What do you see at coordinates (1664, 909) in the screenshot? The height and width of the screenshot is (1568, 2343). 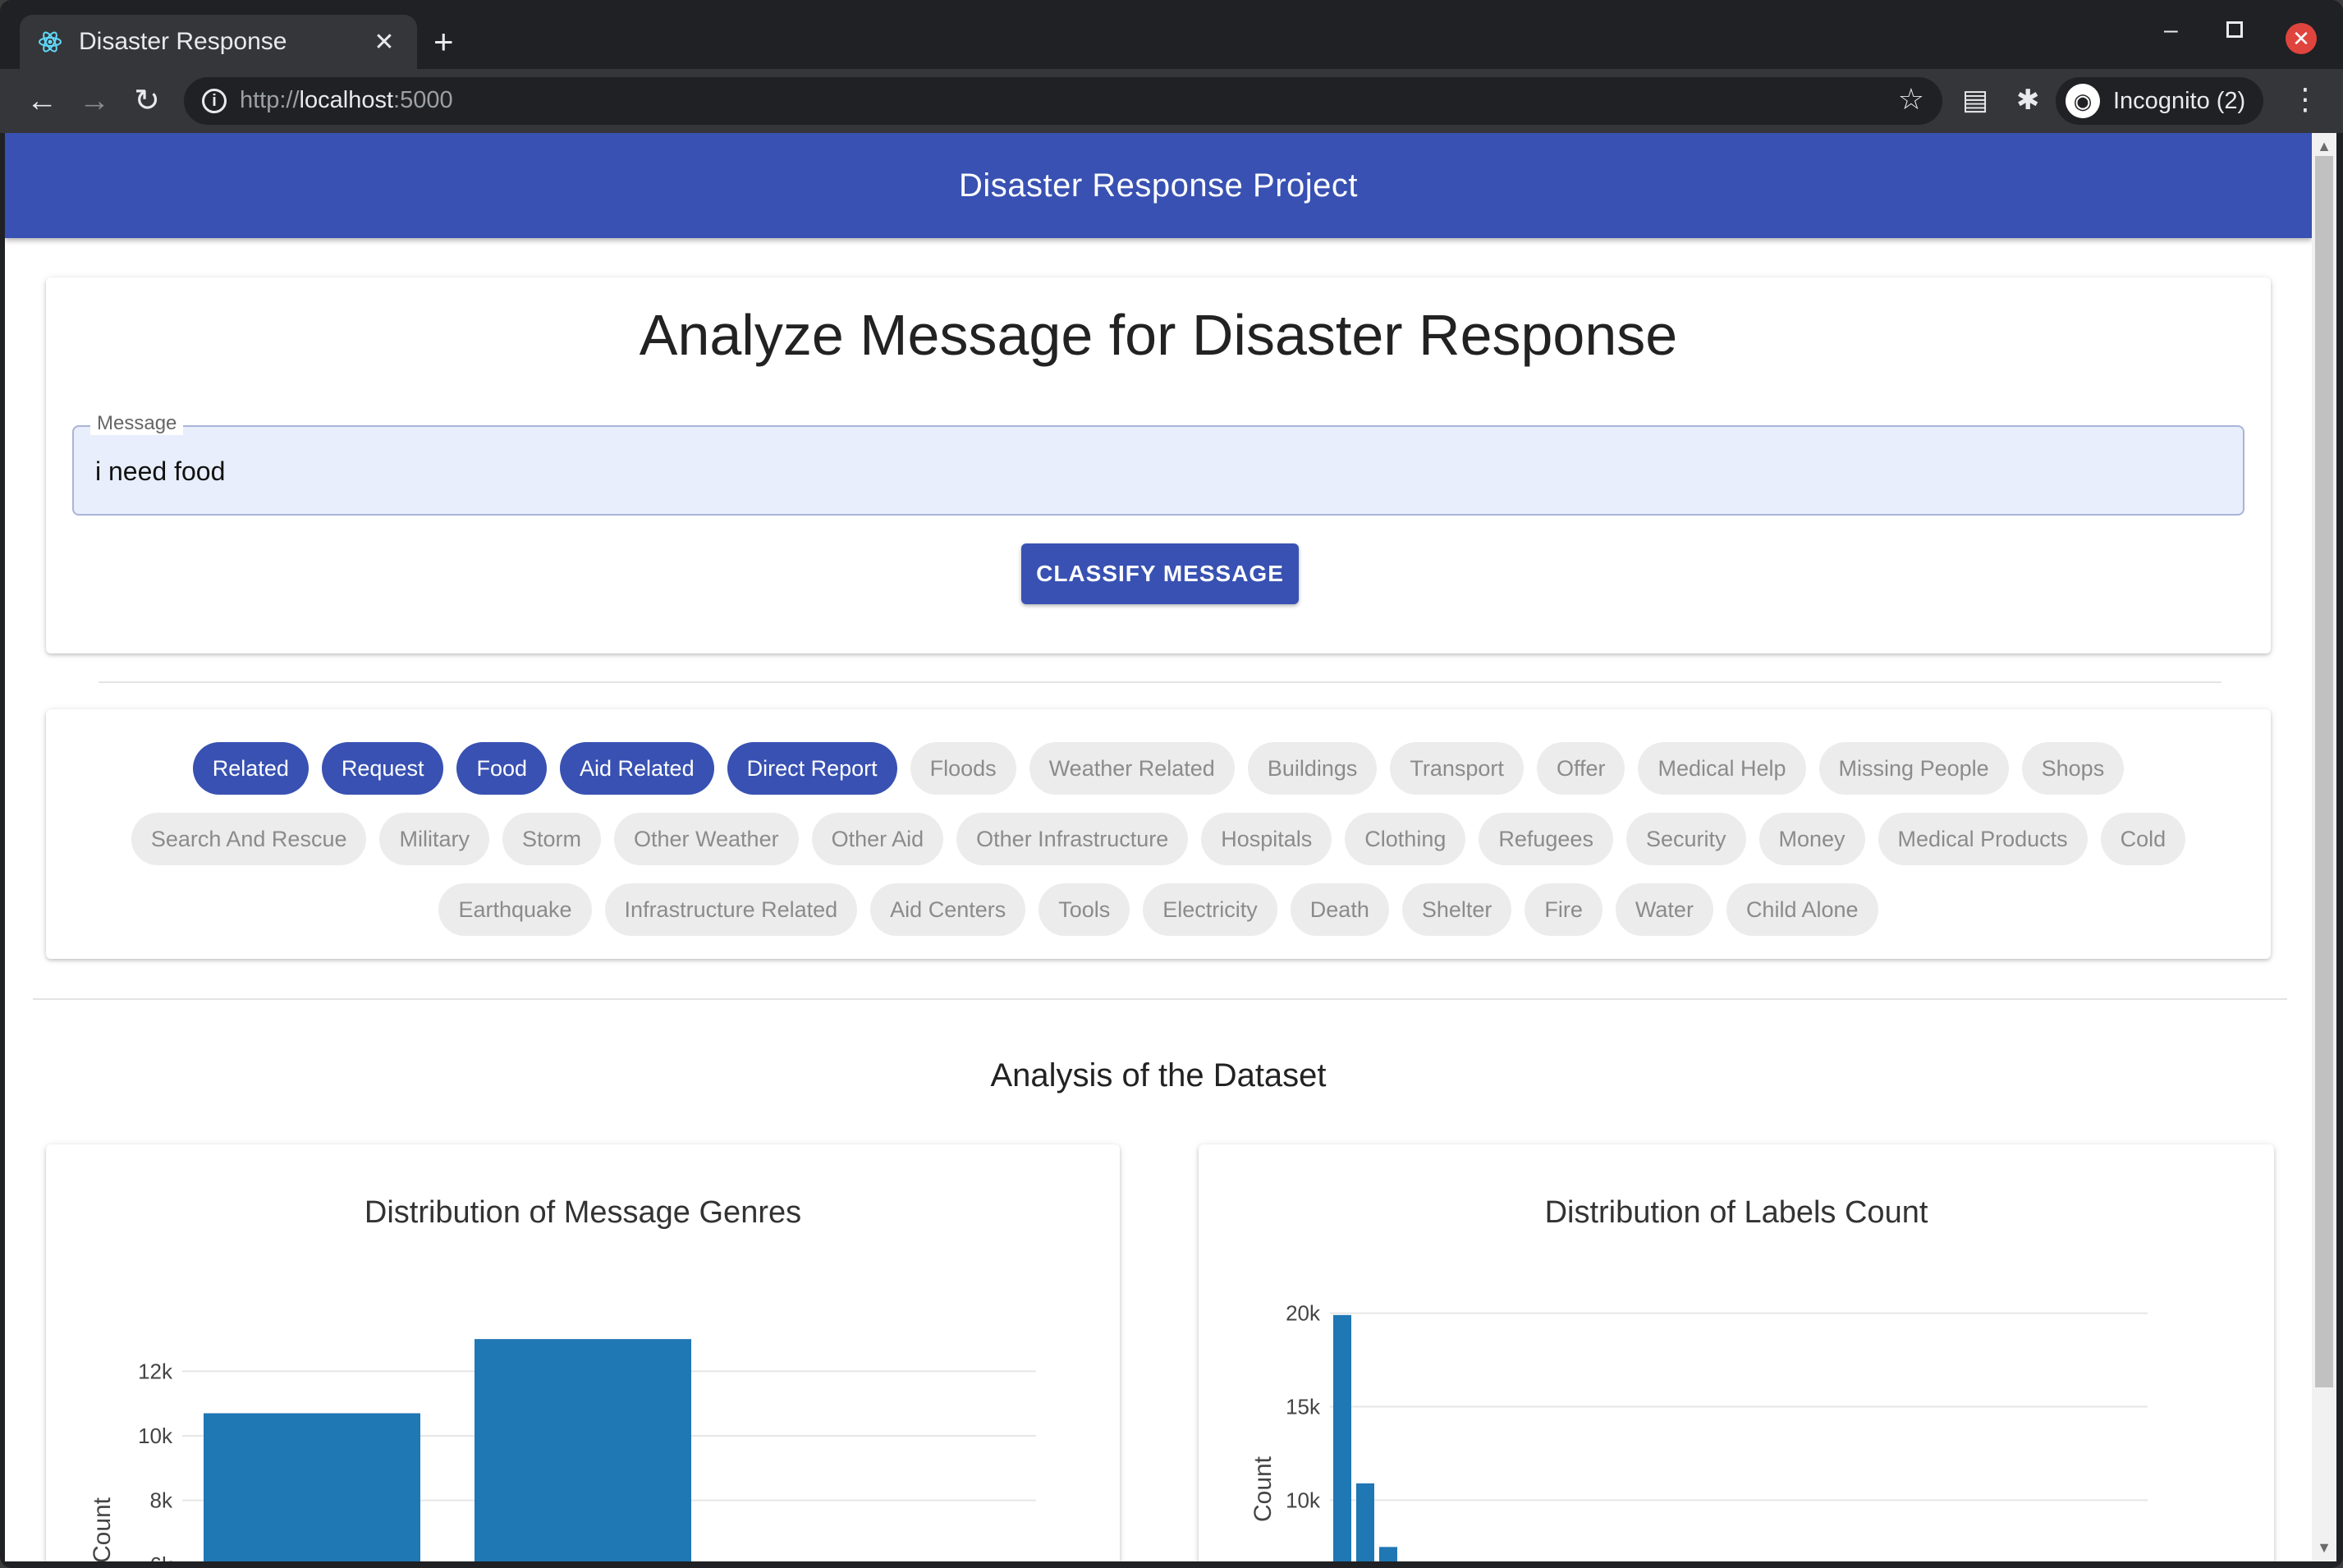 I see `category-chip: Water` at bounding box center [1664, 909].